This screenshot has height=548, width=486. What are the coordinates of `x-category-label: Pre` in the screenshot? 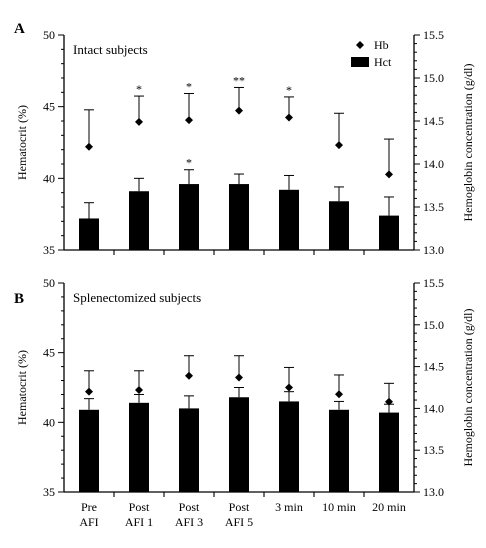 It's located at (89, 507).